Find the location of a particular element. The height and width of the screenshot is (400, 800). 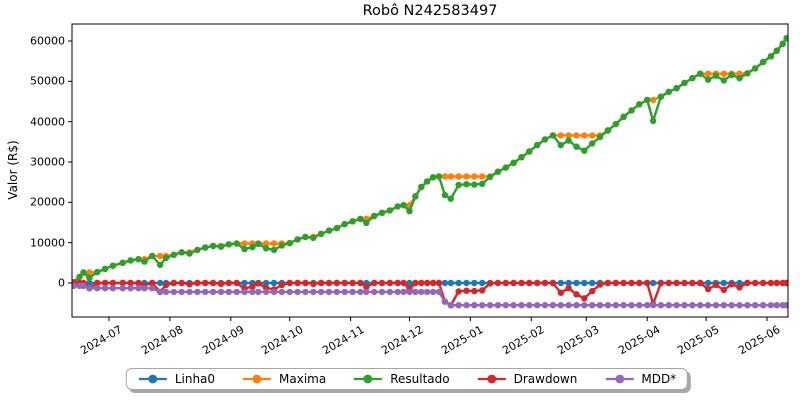

legend-label-mdd: MDD* is located at coordinates (659, 379).